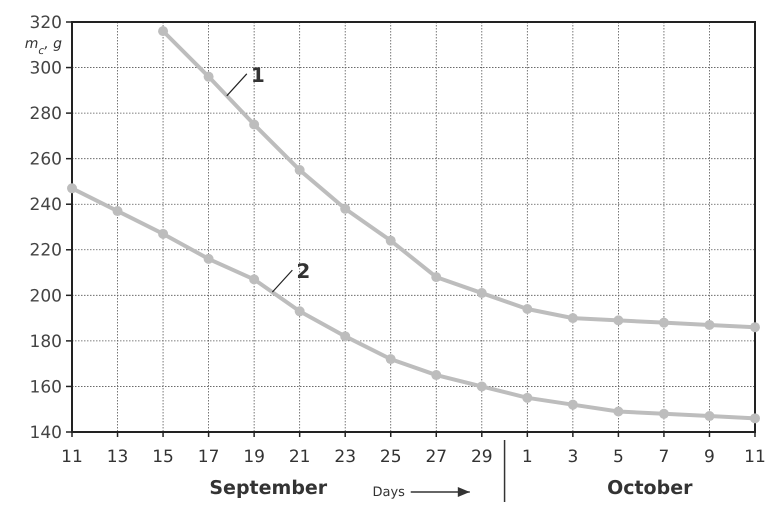 This screenshot has width=767, height=506. I want to click on x-tick-label: 27, so click(436, 457).